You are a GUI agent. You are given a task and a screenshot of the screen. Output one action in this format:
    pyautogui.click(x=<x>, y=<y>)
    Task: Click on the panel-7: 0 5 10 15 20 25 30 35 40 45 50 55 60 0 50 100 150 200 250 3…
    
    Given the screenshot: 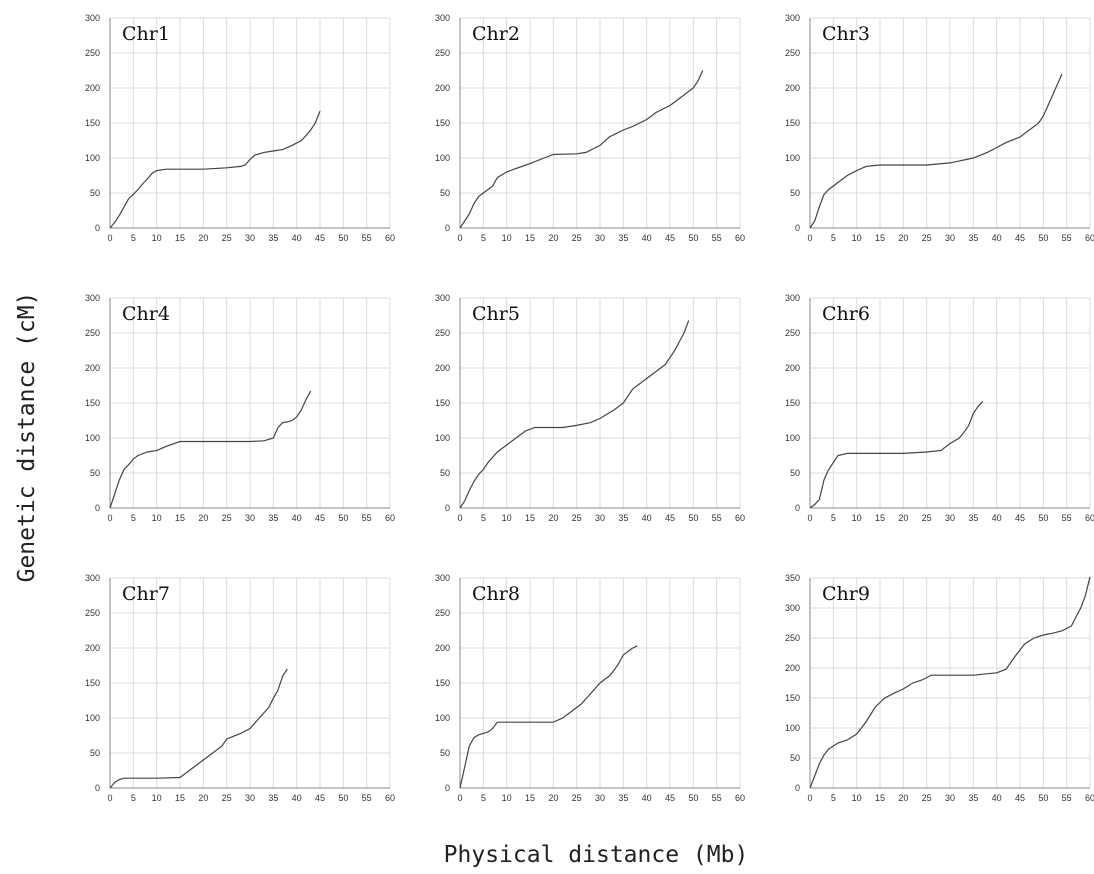 What is the action you would take?
    pyautogui.click(x=240, y=688)
    